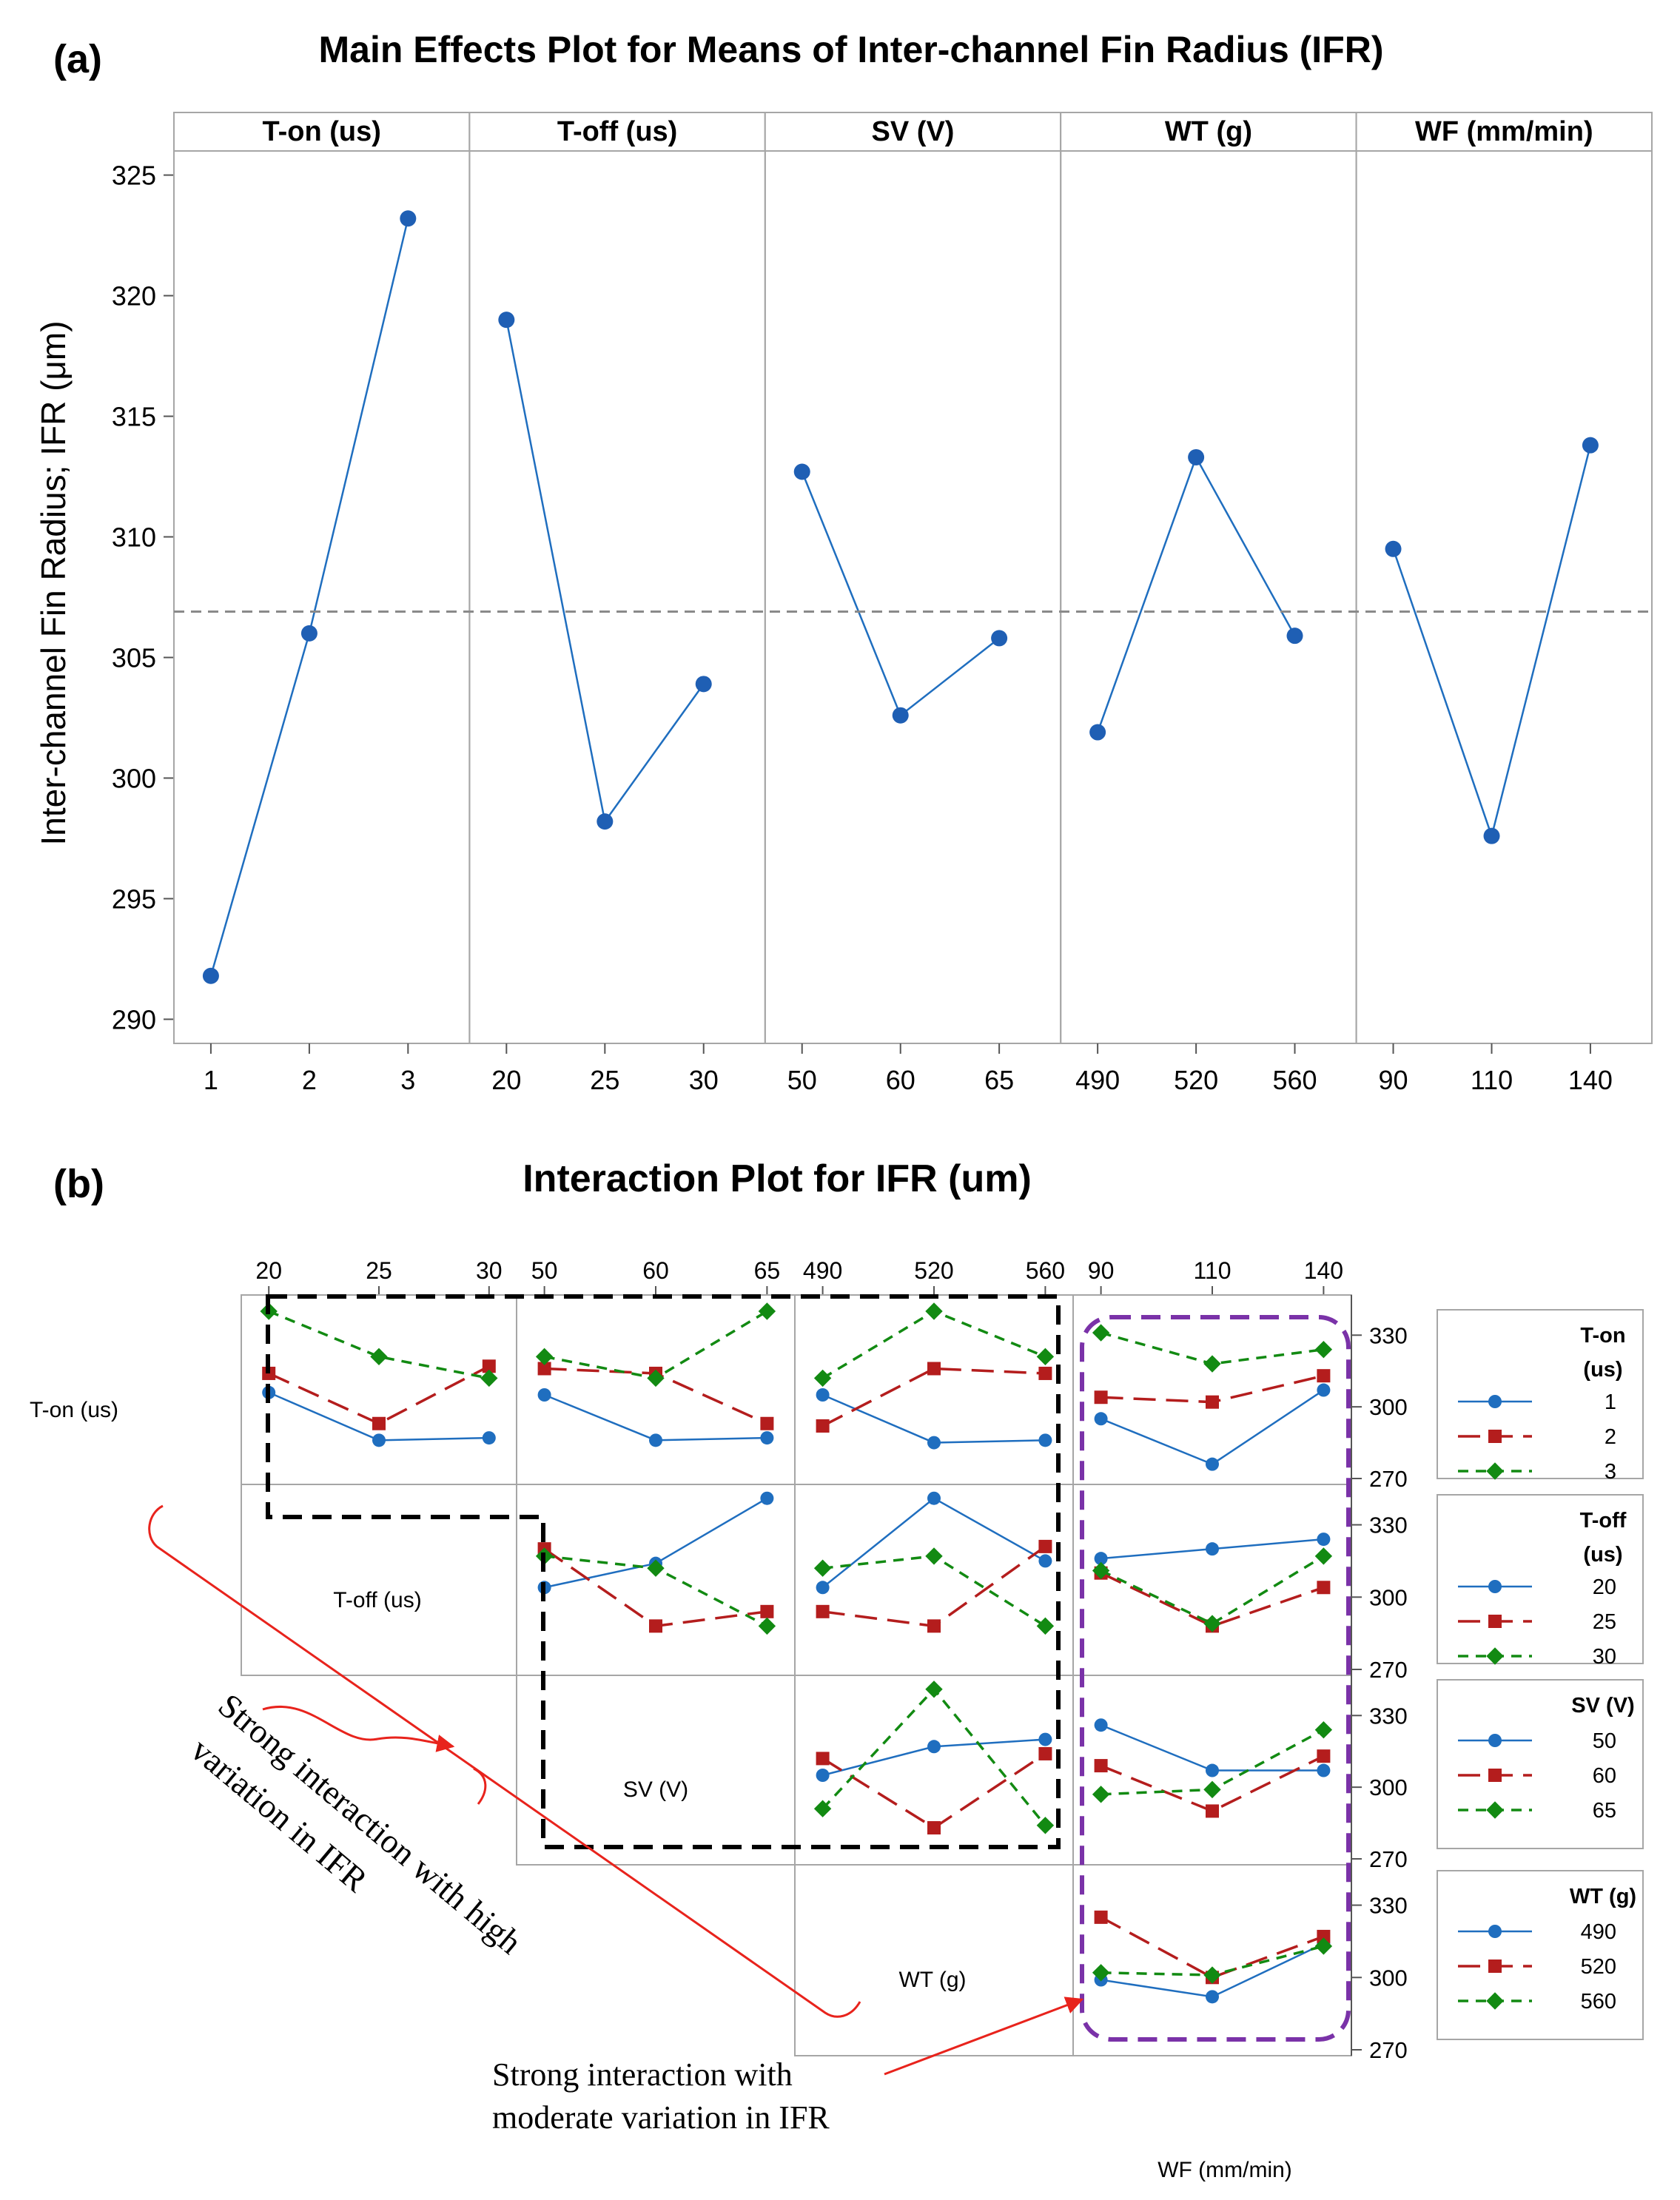 The height and width of the screenshot is (2200, 1680). What do you see at coordinates (134, 537) in the screenshot?
I see `y-tick-label: 310` at bounding box center [134, 537].